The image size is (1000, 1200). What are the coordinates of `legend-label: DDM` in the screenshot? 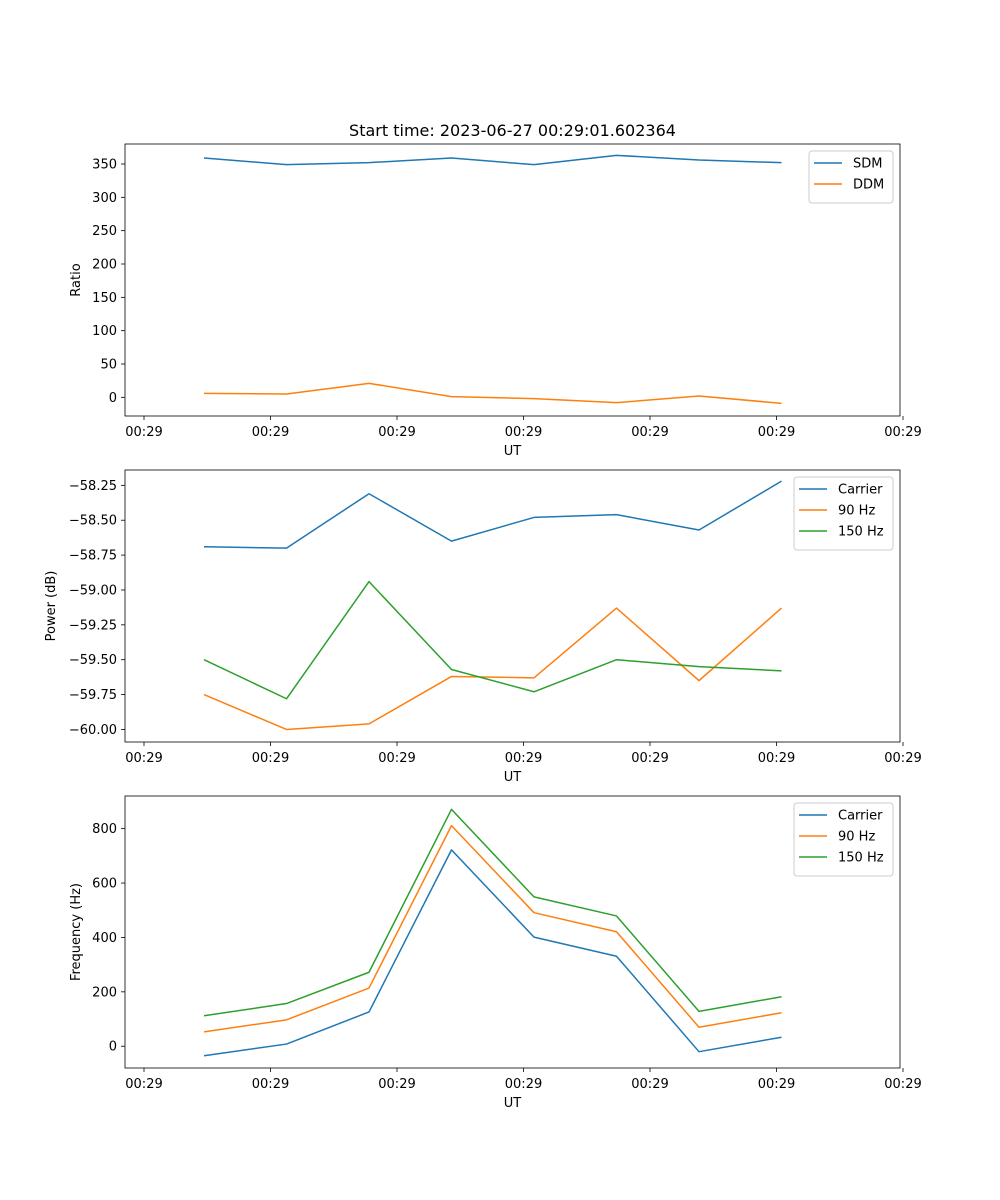 It's located at (868, 185).